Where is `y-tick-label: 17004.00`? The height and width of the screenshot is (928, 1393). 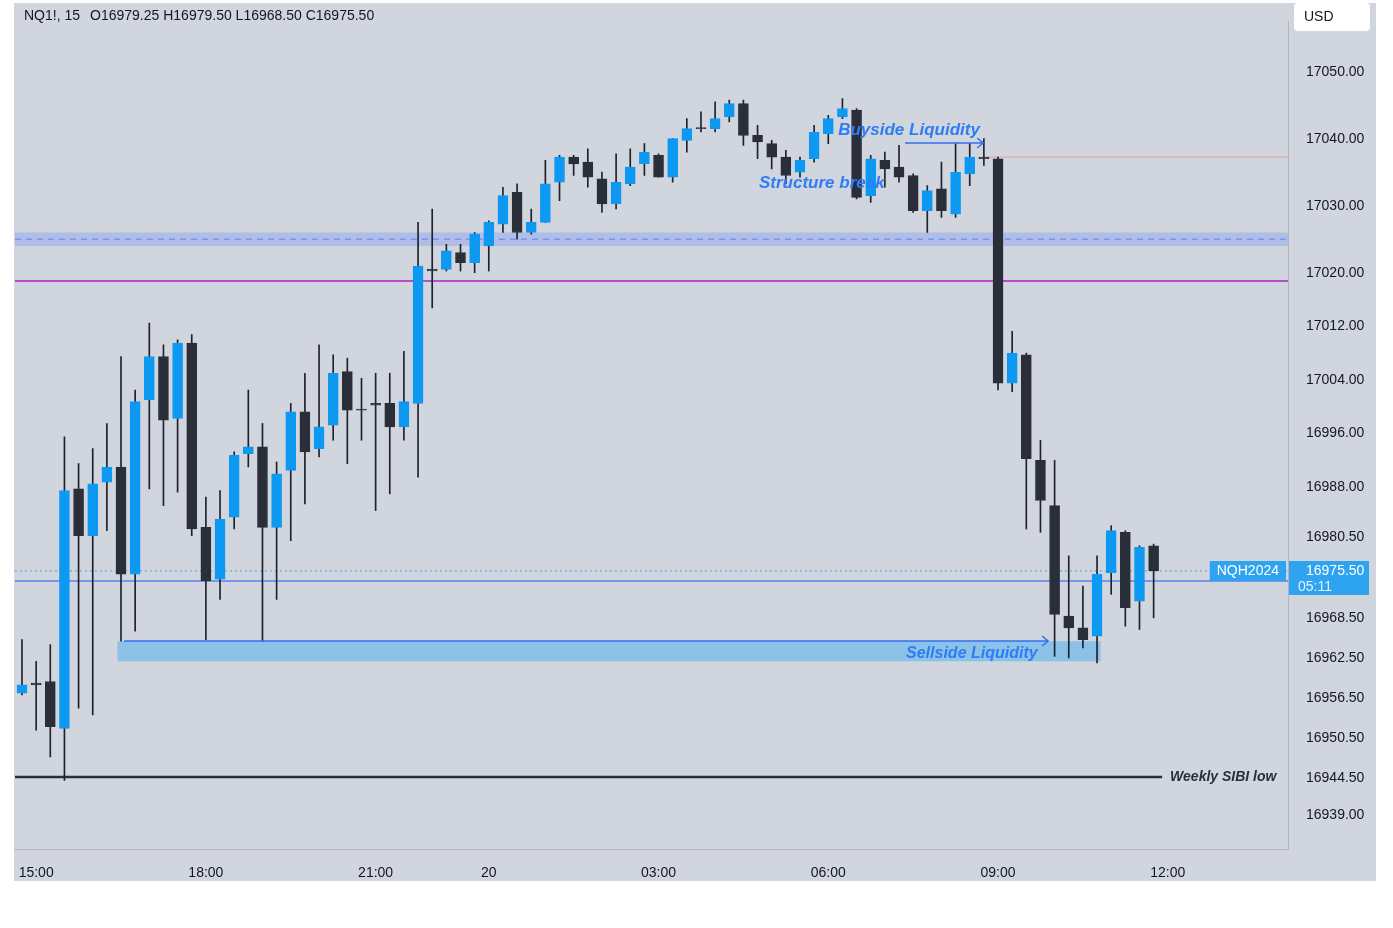
y-tick-label: 17004.00 is located at coordinates (1335, 378).